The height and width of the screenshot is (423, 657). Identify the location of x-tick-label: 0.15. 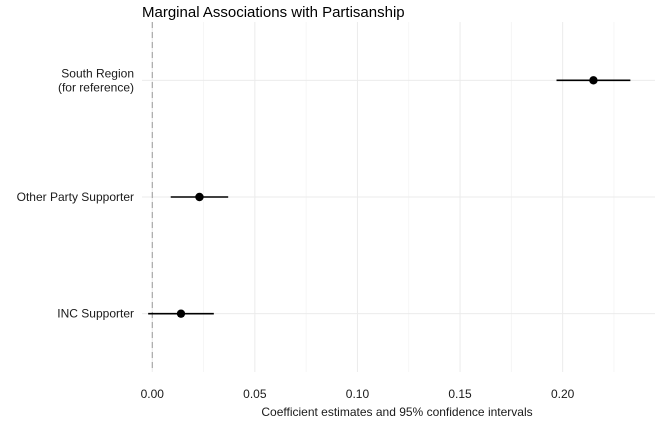
(460, 394).